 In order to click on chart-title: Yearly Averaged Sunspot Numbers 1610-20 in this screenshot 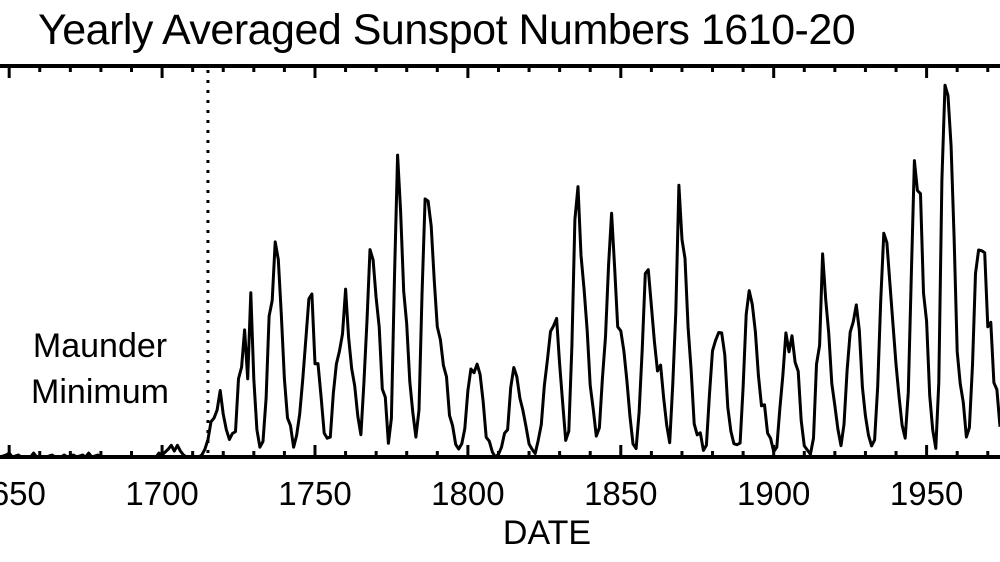, I will do `click(447, 30)`.